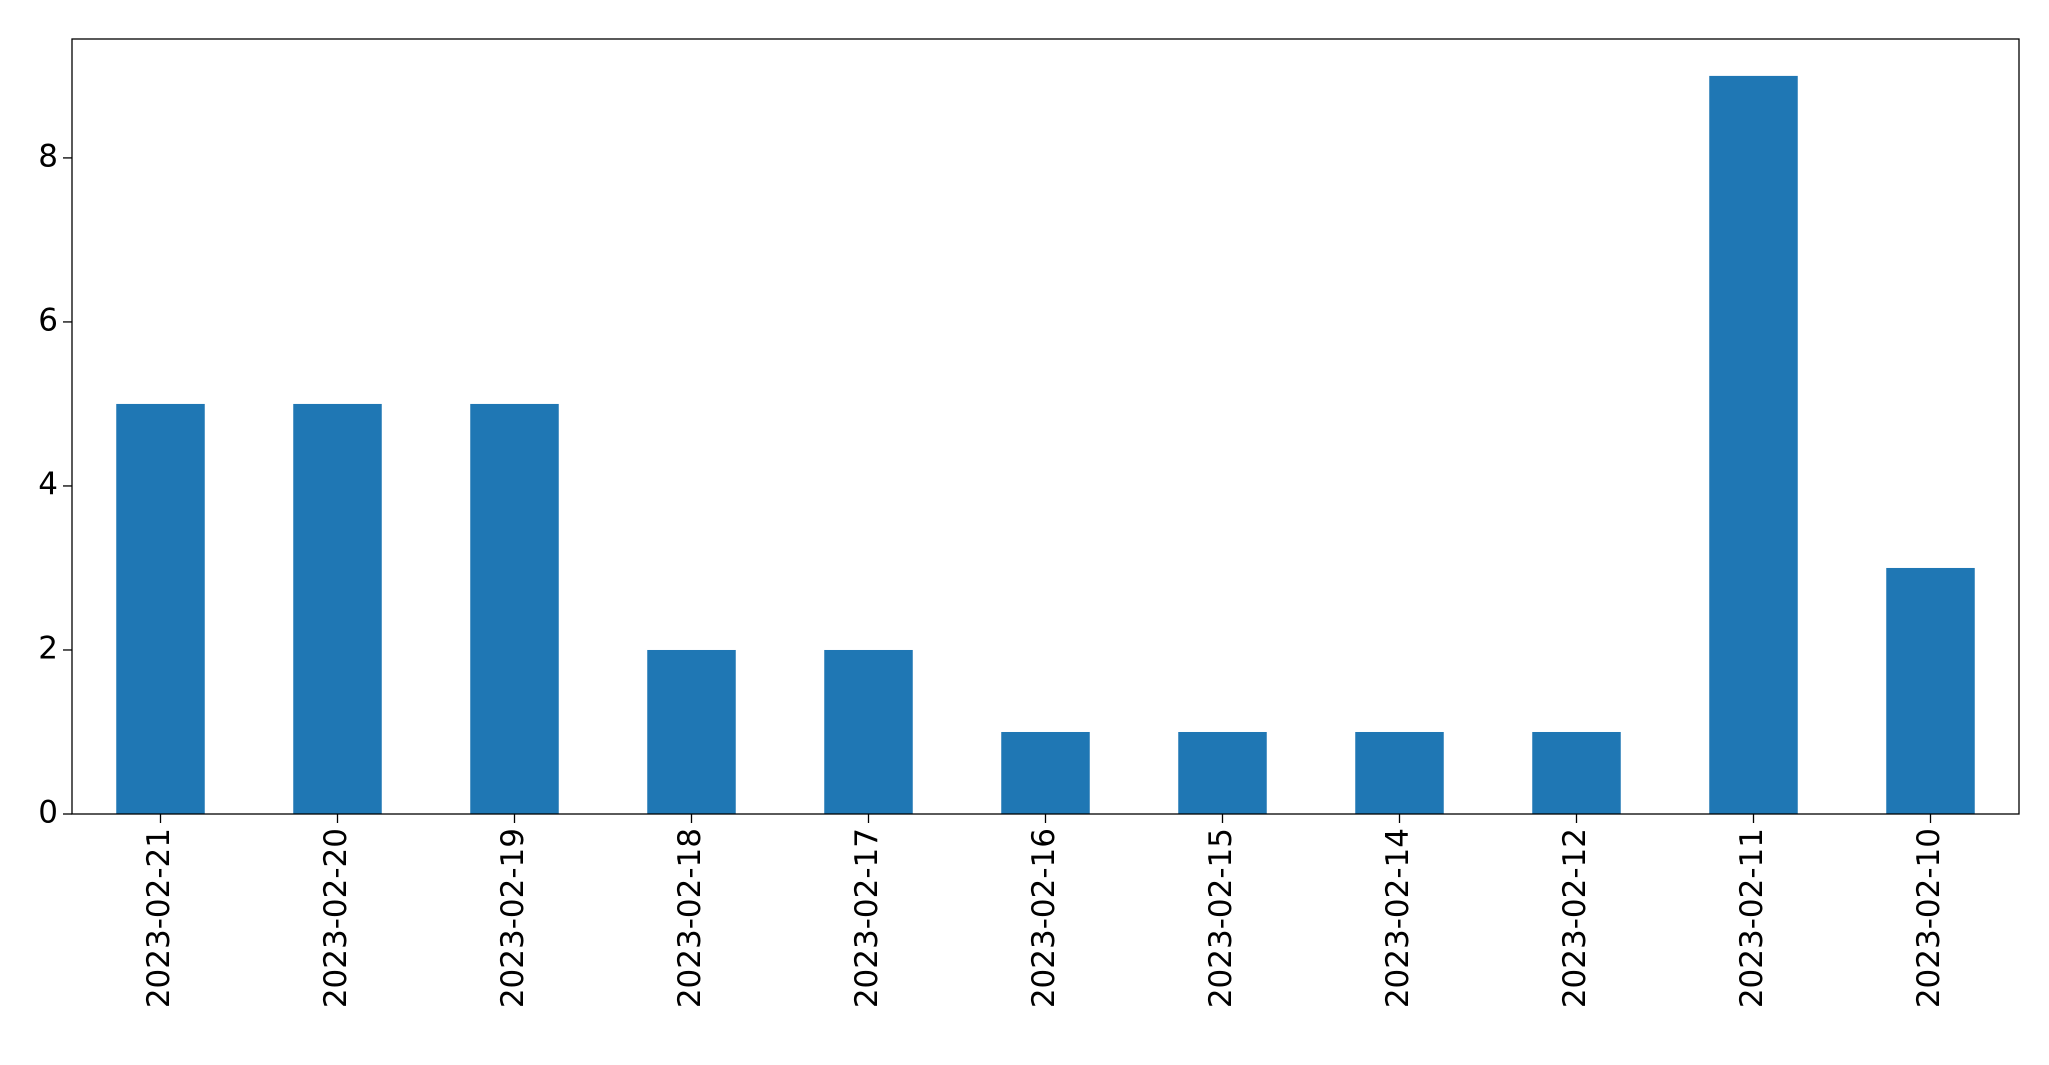  What do you see at coordinates (513, 918) in the screenshot?
I see `x-tick-label: 2023-02-19` at bounding box center [513, 918].